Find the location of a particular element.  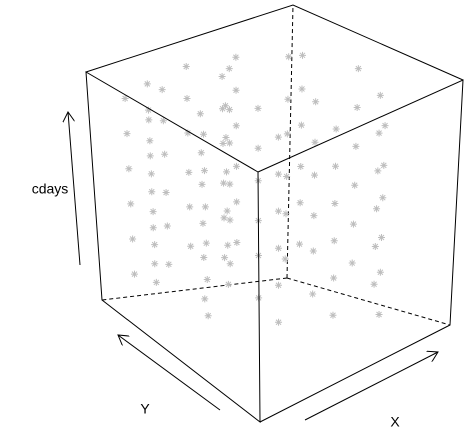

x-axis-arrow is located at coordinates (371, 386).